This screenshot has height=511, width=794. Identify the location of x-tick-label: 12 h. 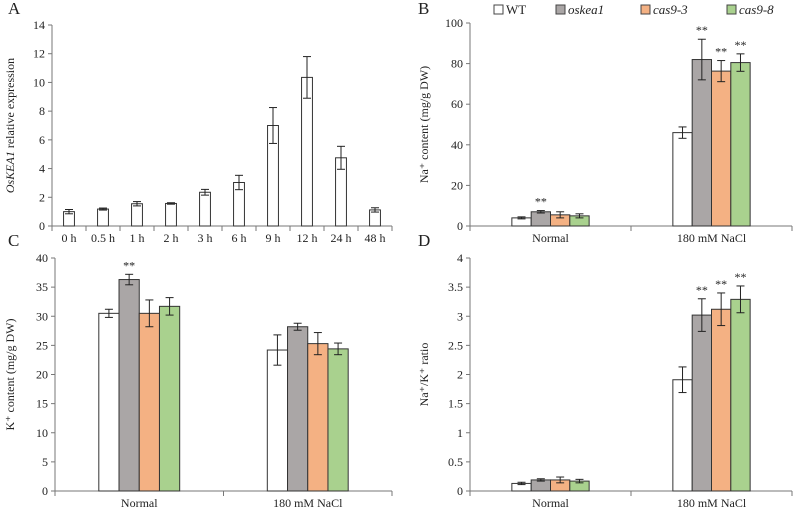
(307, 238).